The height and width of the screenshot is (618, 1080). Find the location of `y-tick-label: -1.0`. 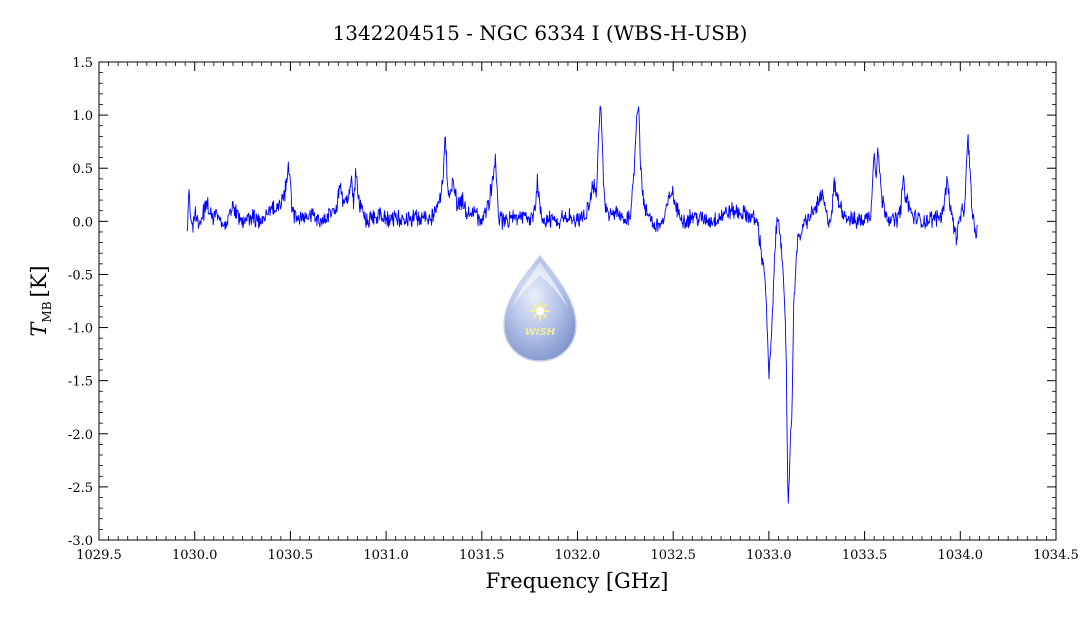

y-tick-label: -1.0 is located at coordinates (80, 329).